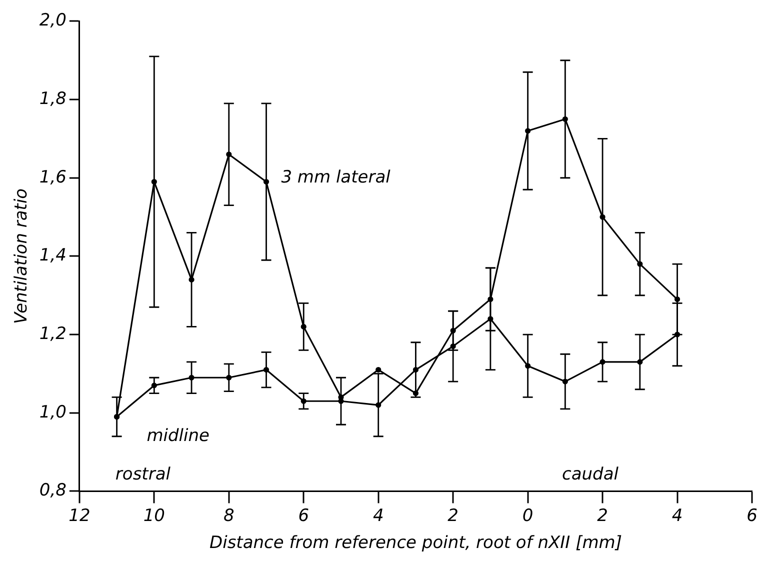 The height and width of the screenshot is (566, 772). Describe the element at coordinates (52, 334) in the screenshot. I see `y-tick-label: 1,2` at that location.